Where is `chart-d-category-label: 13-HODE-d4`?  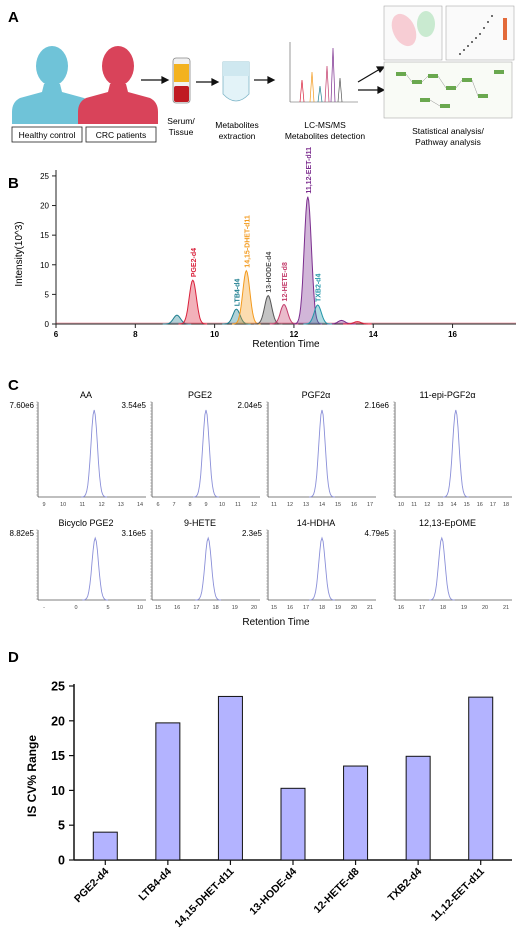 chart-d-category-label: 13-HODE-d4 is located at coordinates (273, 892).